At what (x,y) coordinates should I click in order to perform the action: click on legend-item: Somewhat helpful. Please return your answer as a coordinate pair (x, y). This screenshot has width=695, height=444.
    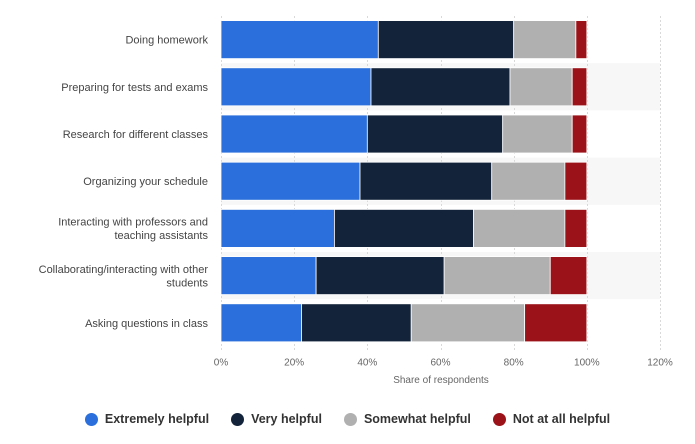
    Looking at the image, I should click on (407, 419).